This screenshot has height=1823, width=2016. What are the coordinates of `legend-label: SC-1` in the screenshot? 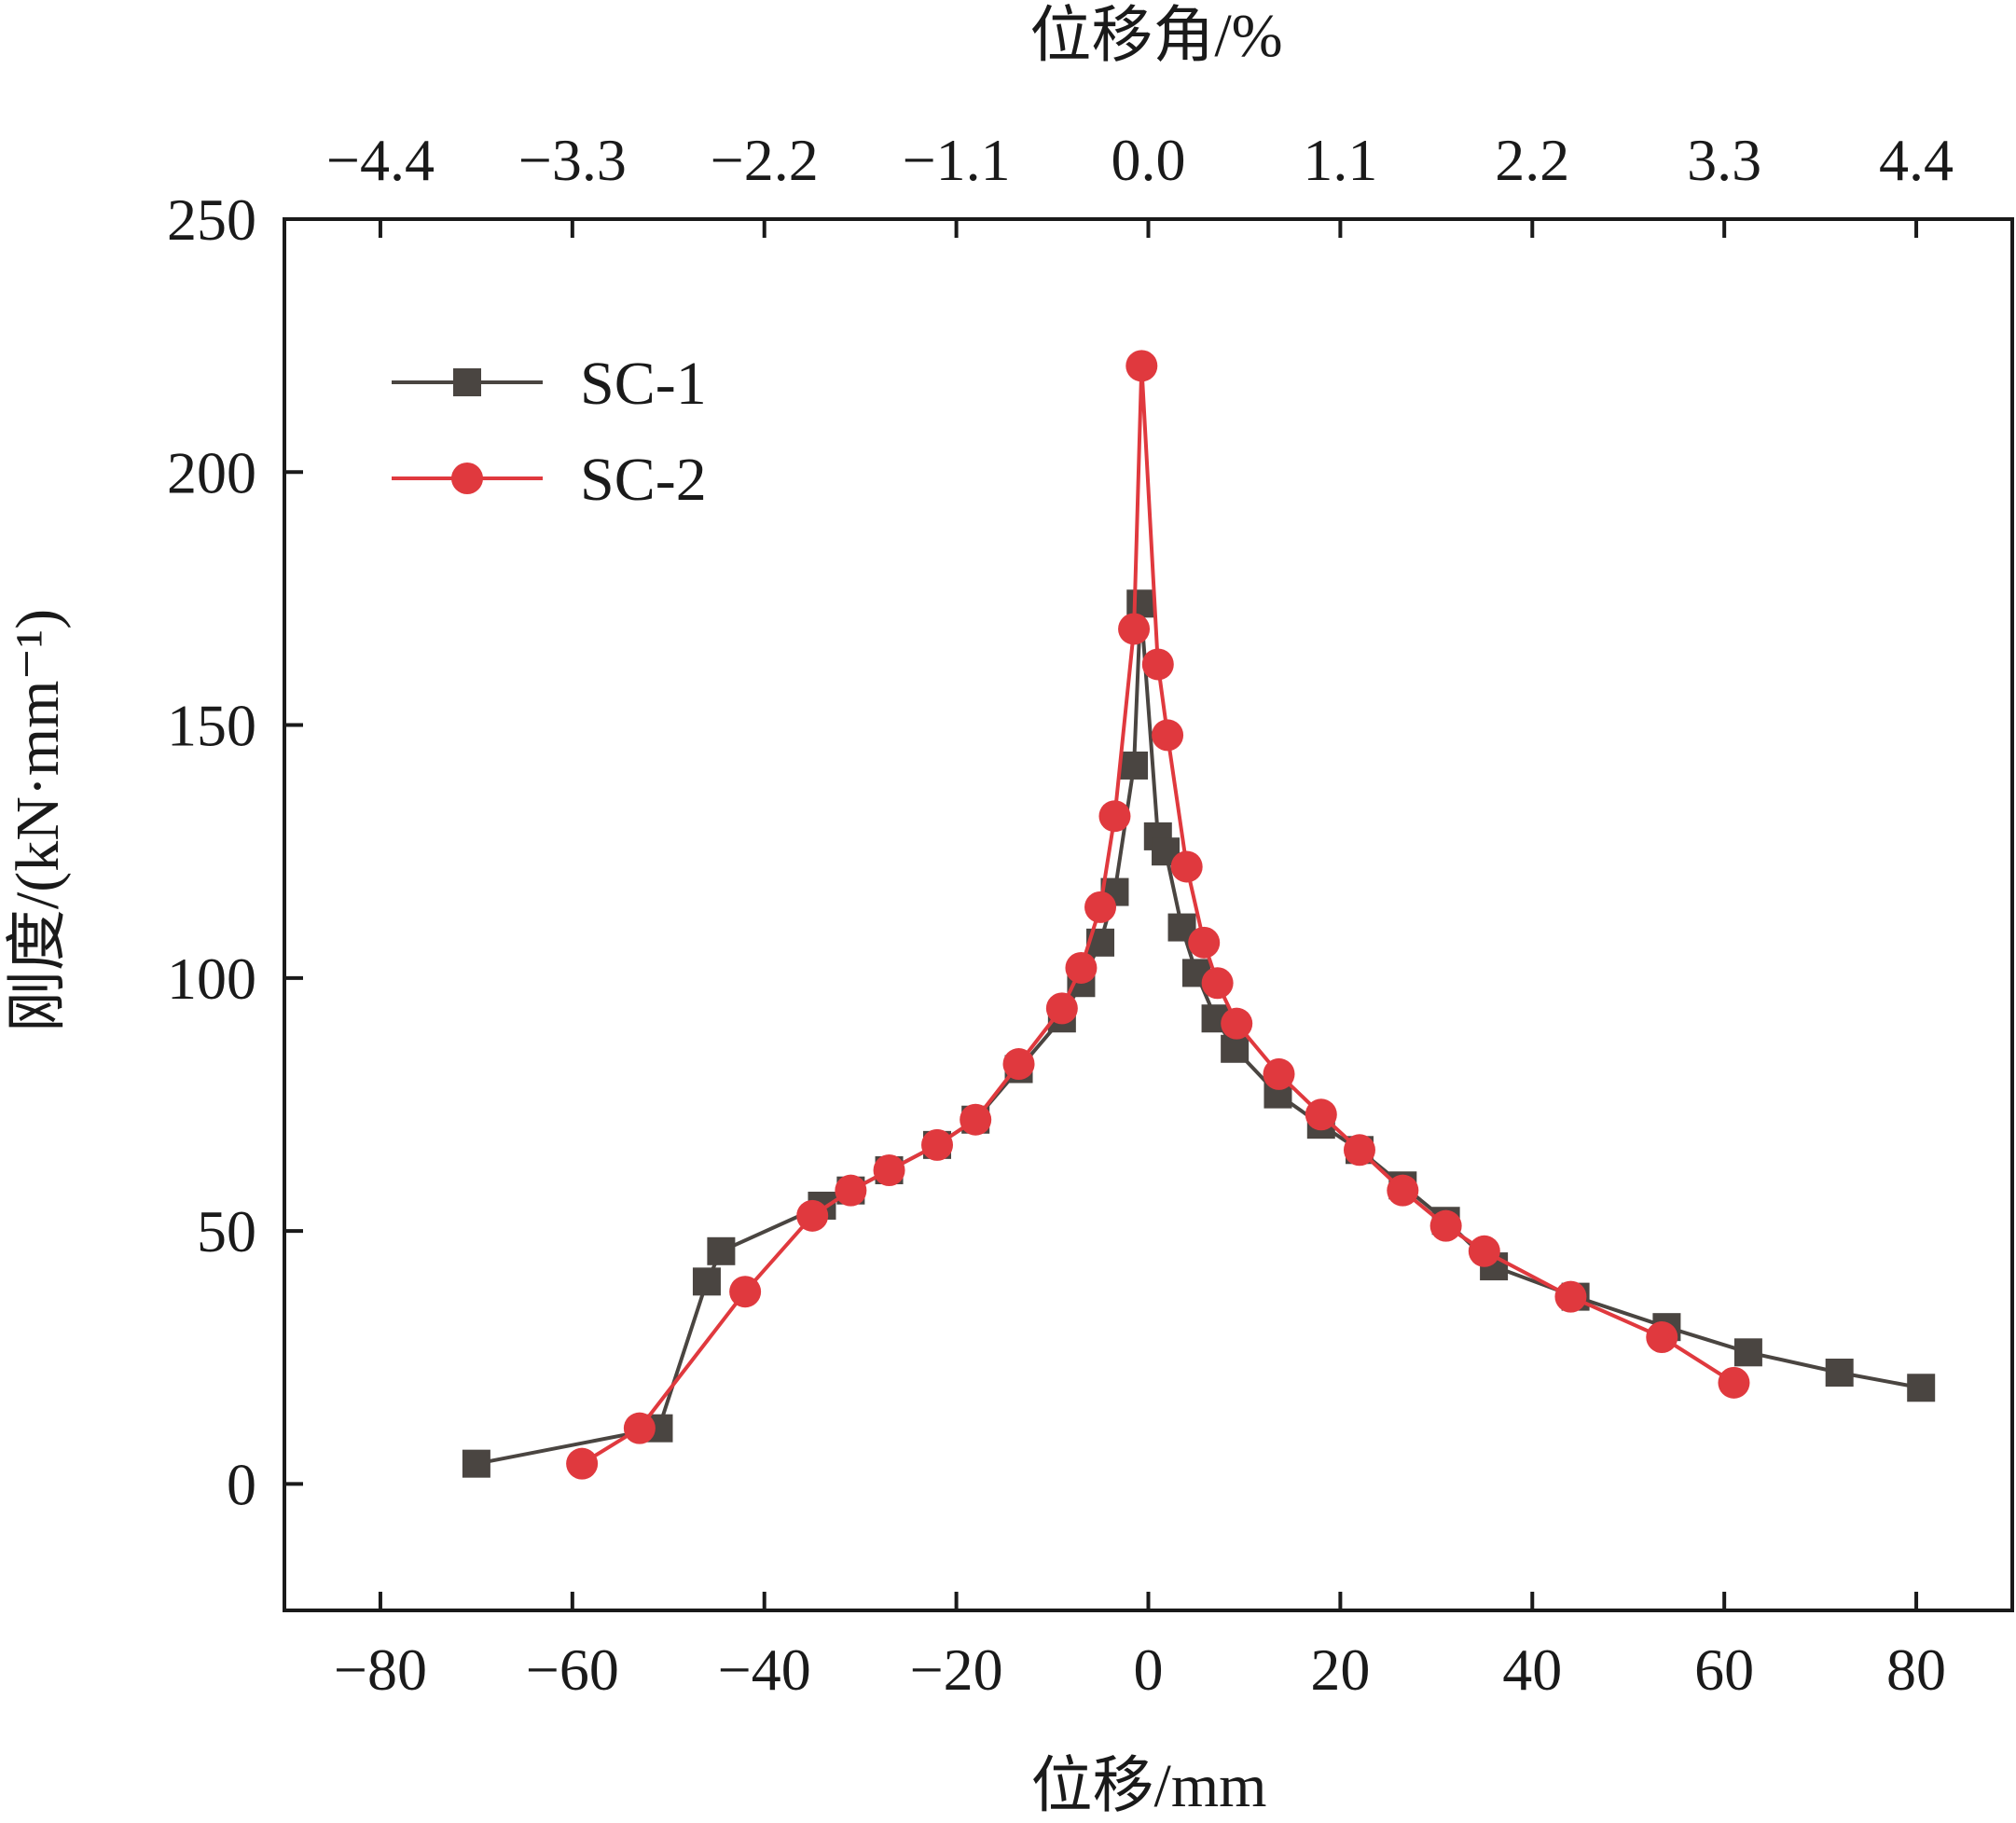 It's located at (643, 384).